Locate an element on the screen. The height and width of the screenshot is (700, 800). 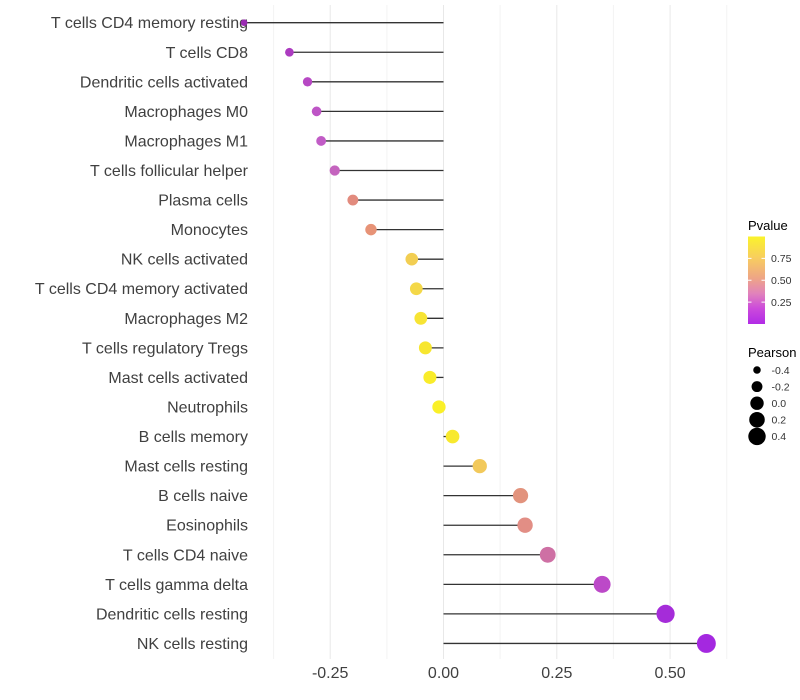
y-axis-label: Macrophages M1 is located at coordinates (186, 141).